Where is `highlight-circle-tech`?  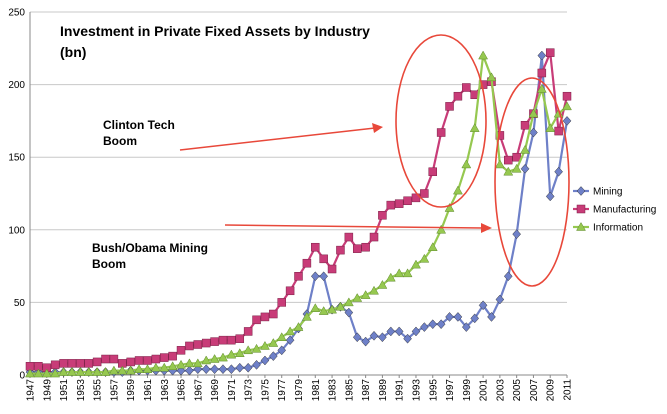 highlight-circle-tech is located at coordinates (441, 121).